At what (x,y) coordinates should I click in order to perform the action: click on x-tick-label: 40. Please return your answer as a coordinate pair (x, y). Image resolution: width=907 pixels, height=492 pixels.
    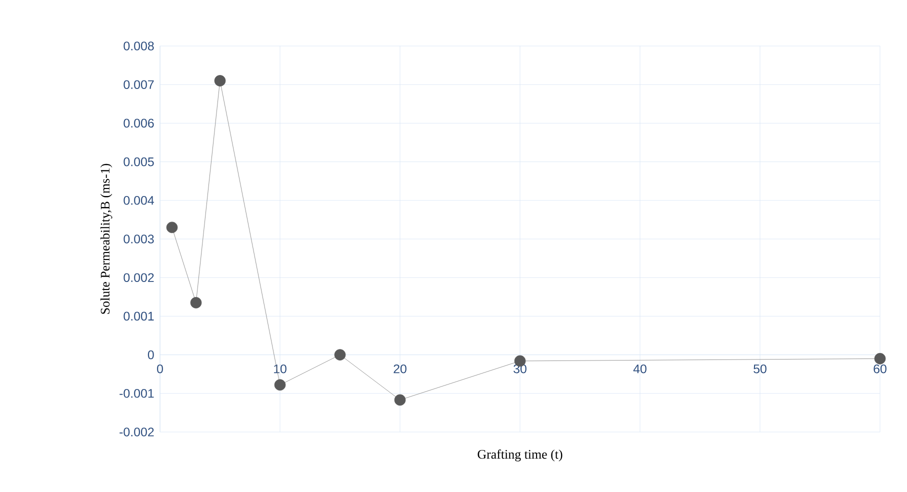
    Looking at the image, I should click on (639, 369).